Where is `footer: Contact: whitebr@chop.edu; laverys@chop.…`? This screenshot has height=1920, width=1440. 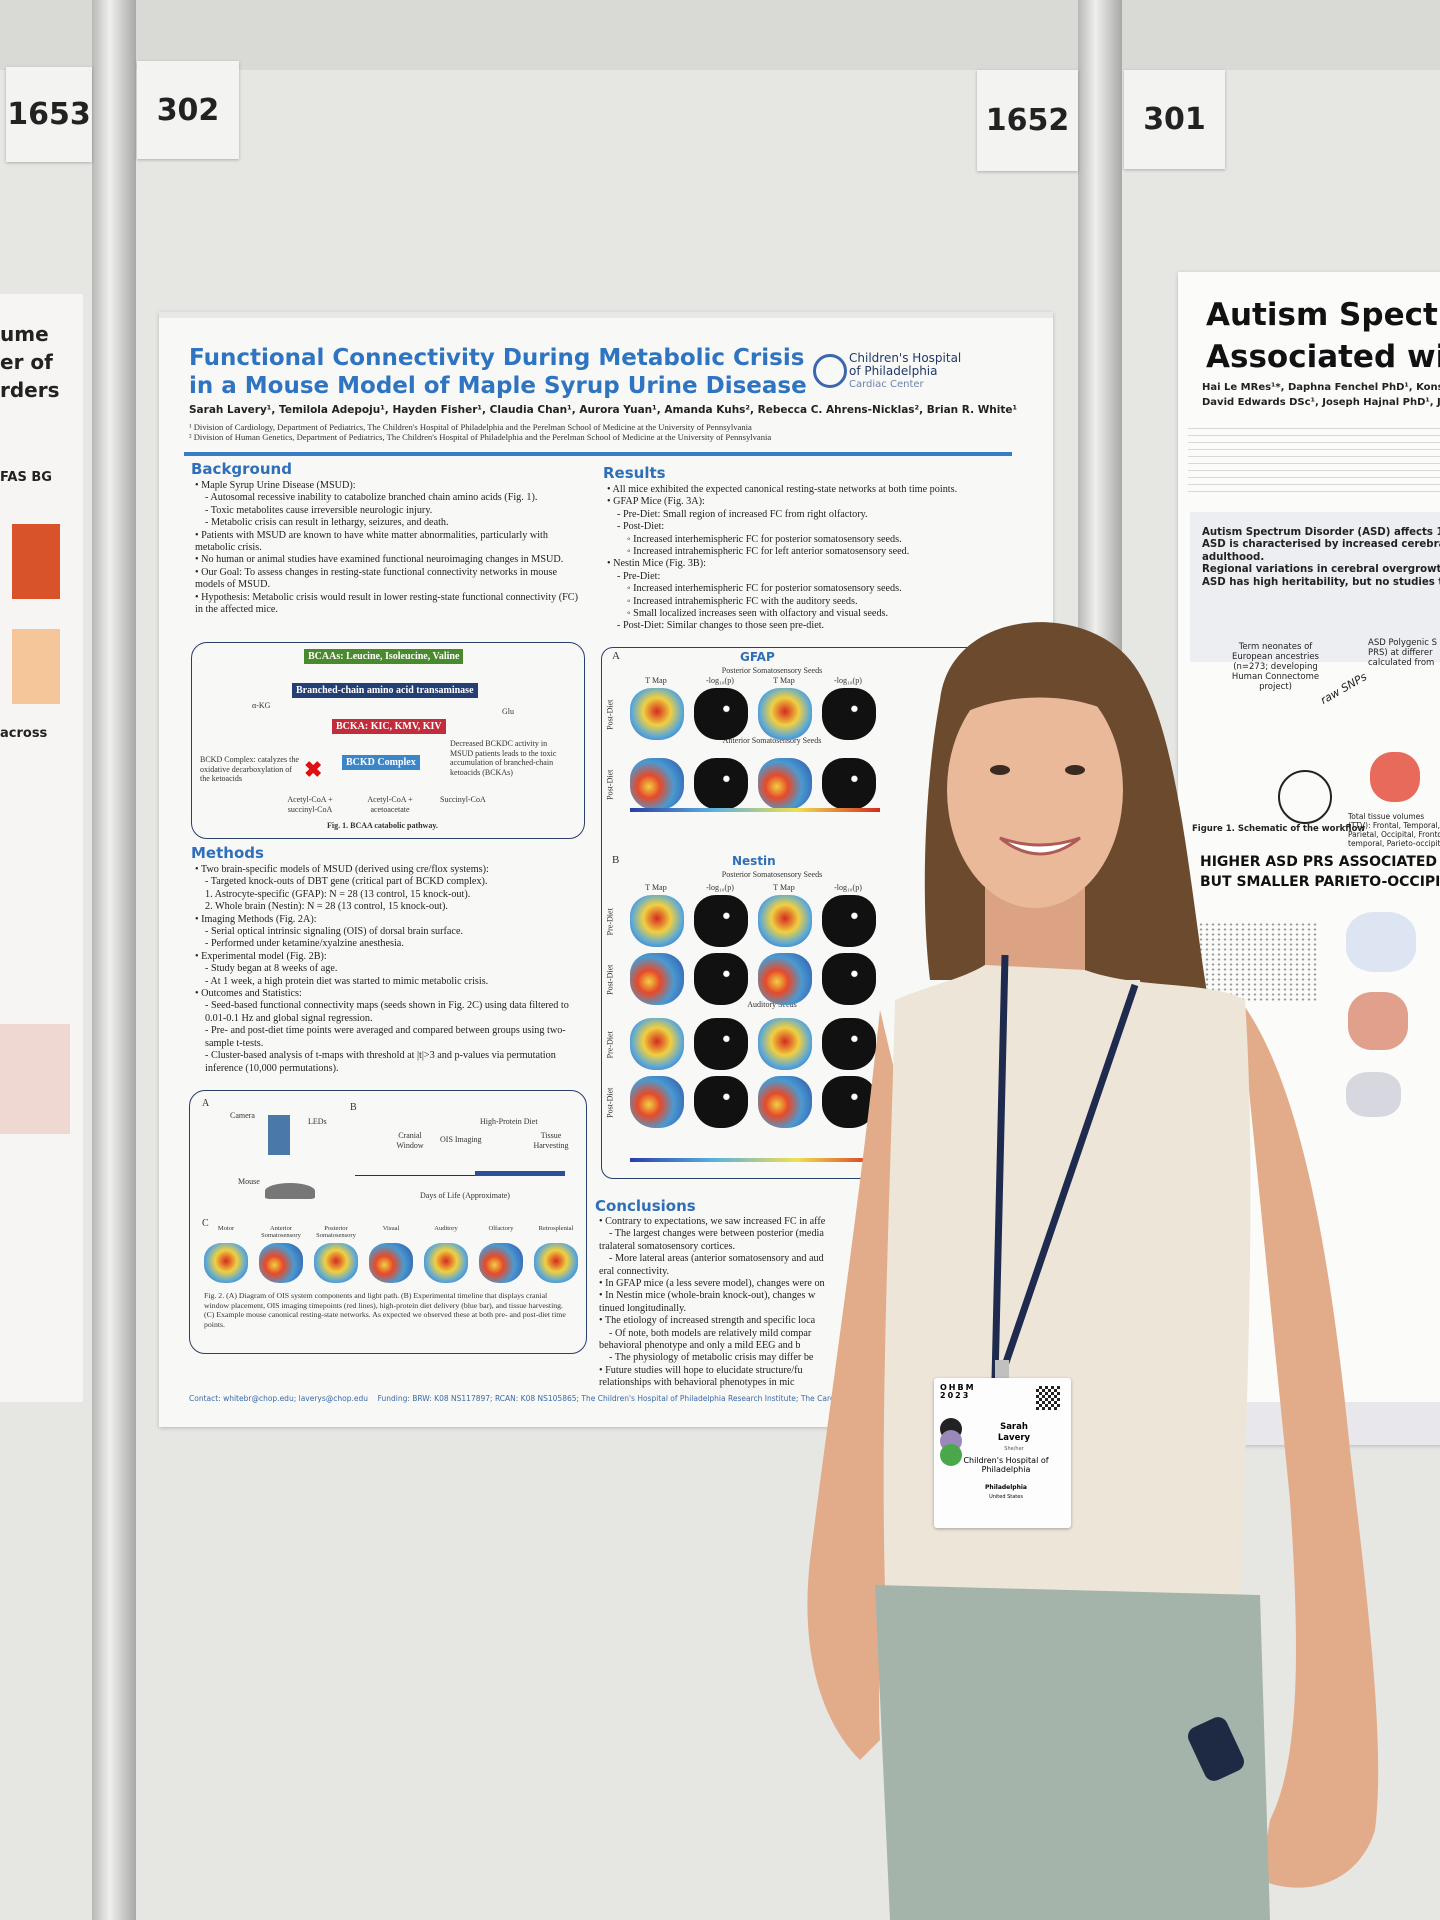 footer: Contact: whitebr@chop.edu; laverys@chop.… is located at coordinates (517, 1398).